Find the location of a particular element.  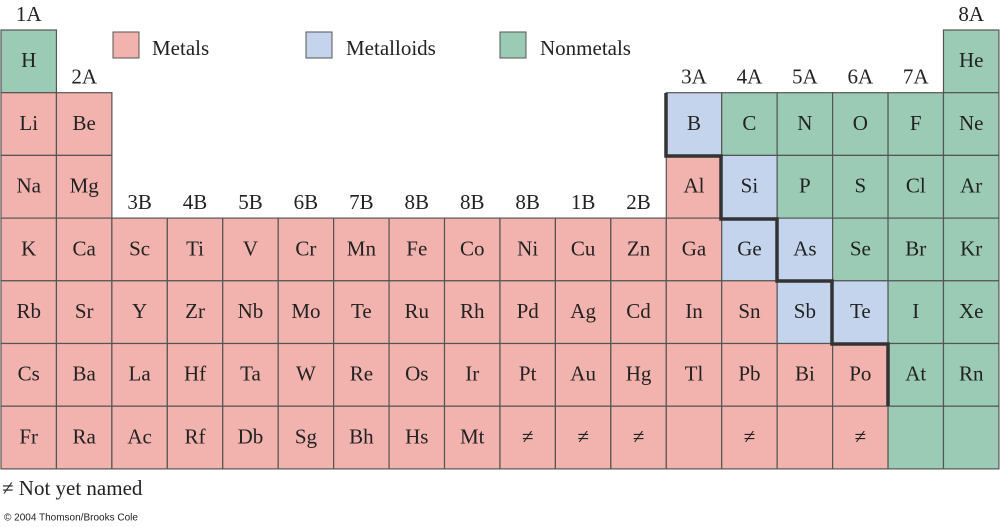

element-symbol: Fr is located at coordinates (28, 436).